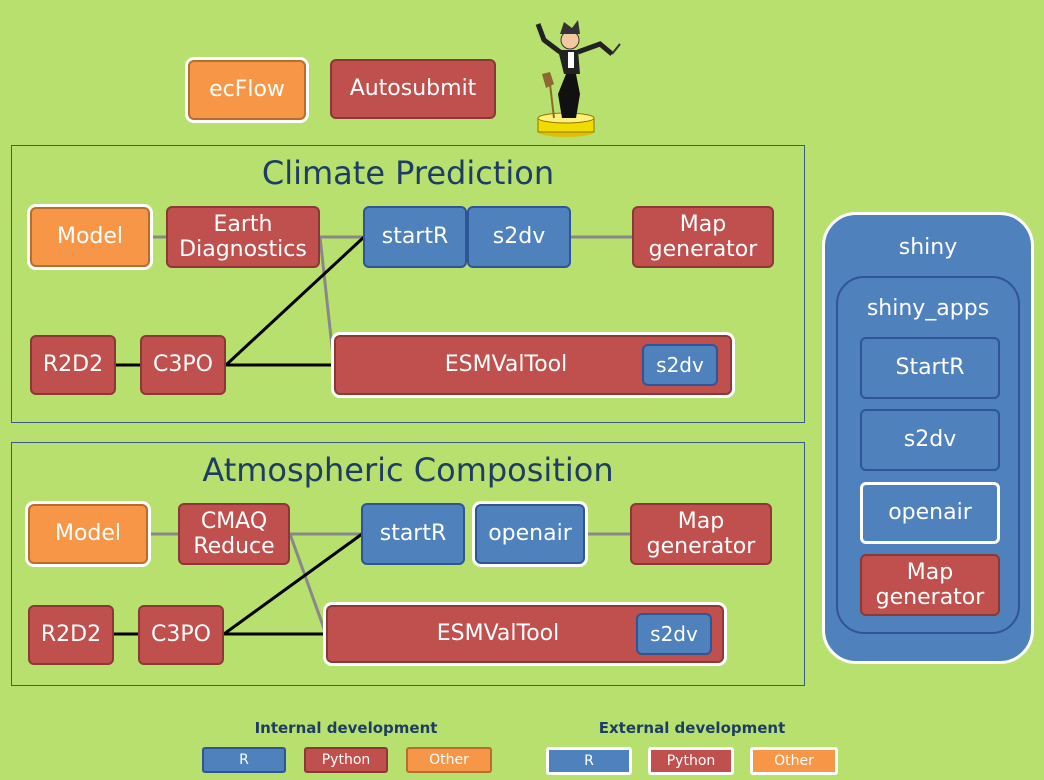  Describe the element at coordinates (498, 634) in the screenshot. I see `atmos-esmvaltool-label: ESMValTool` at that location.